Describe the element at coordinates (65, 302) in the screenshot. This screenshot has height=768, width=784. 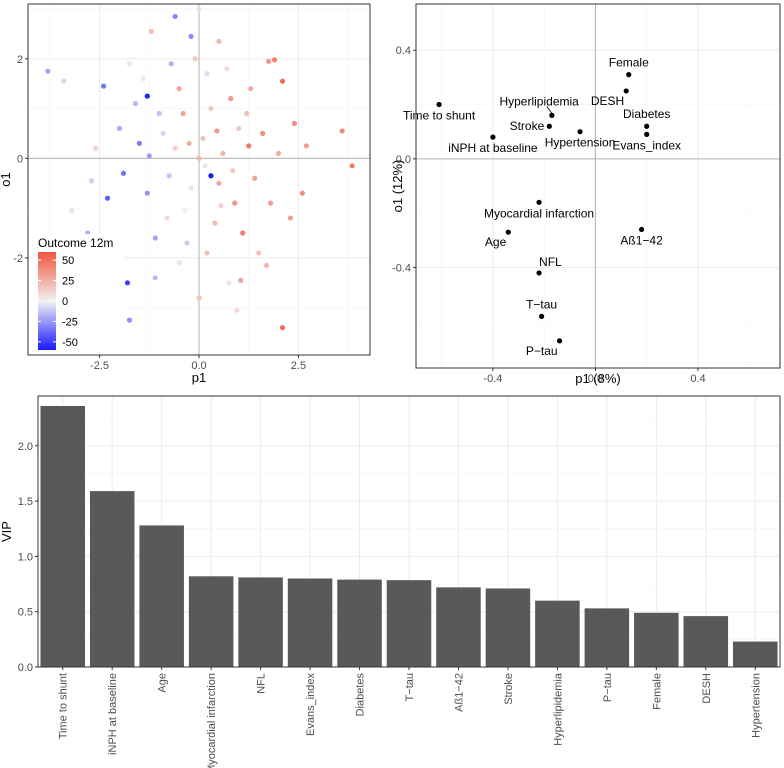
I see `score-legend-tick-label: 0` at that location.